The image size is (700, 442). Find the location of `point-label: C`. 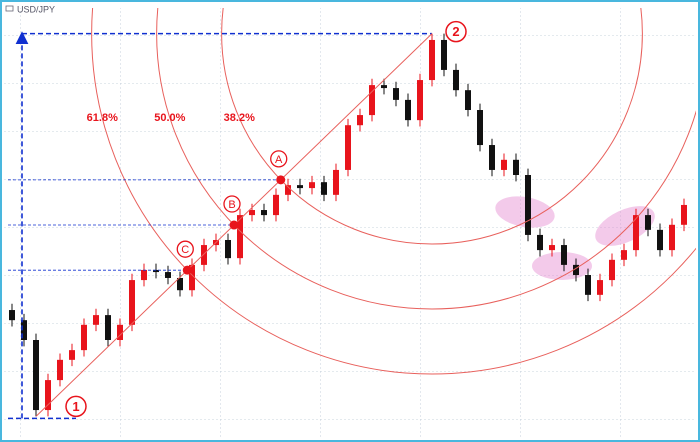

point-label: C is located at coordinates (185, 250).